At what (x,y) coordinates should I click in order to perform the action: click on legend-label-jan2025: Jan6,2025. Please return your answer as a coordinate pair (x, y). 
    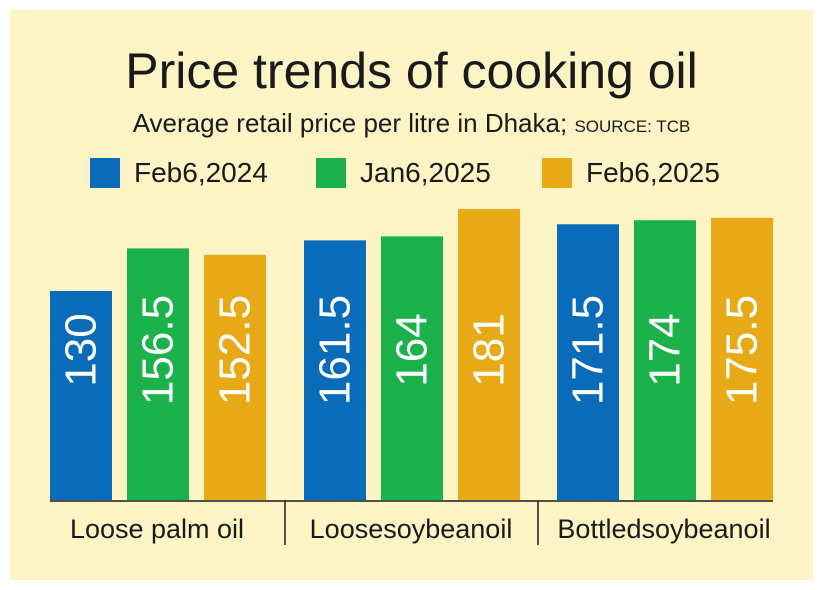
    Looking at the image, I should click on (425, 172).